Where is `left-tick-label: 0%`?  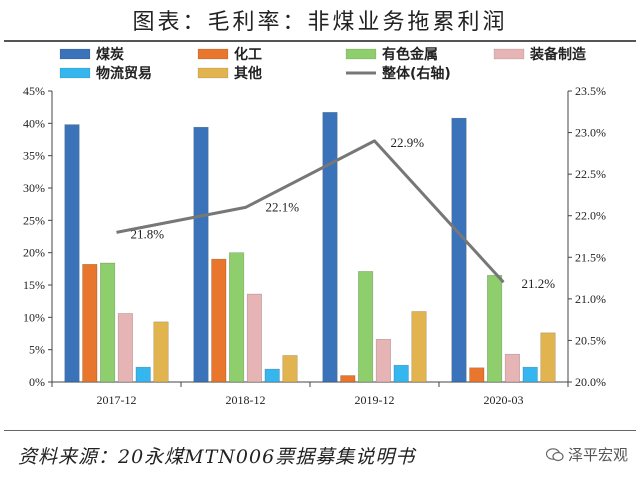 left-tick-label: 0% is located at coordinates (37, 382).